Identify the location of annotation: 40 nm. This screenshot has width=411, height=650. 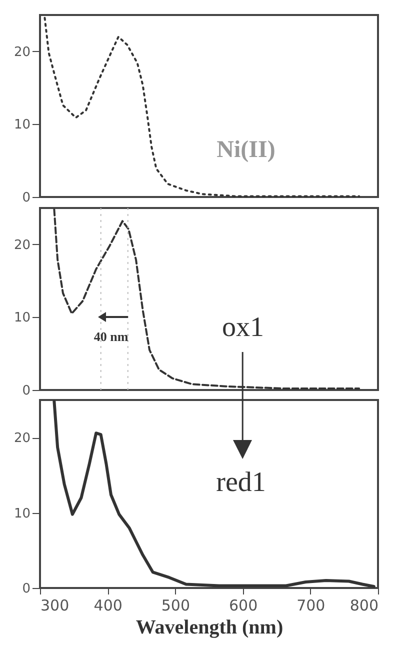
(111, 336).